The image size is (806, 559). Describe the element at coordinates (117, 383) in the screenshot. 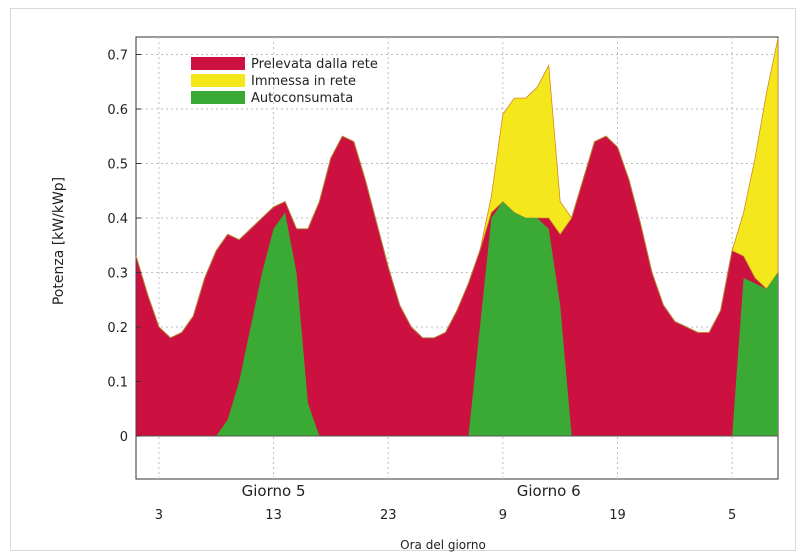

I see `y-tick-label: 0.1` at that location.